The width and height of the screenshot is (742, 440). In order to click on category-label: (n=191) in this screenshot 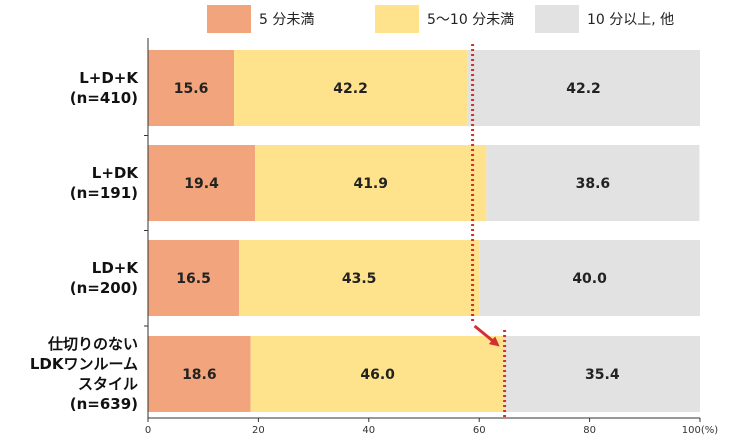, I will do `click(104, 193)`.